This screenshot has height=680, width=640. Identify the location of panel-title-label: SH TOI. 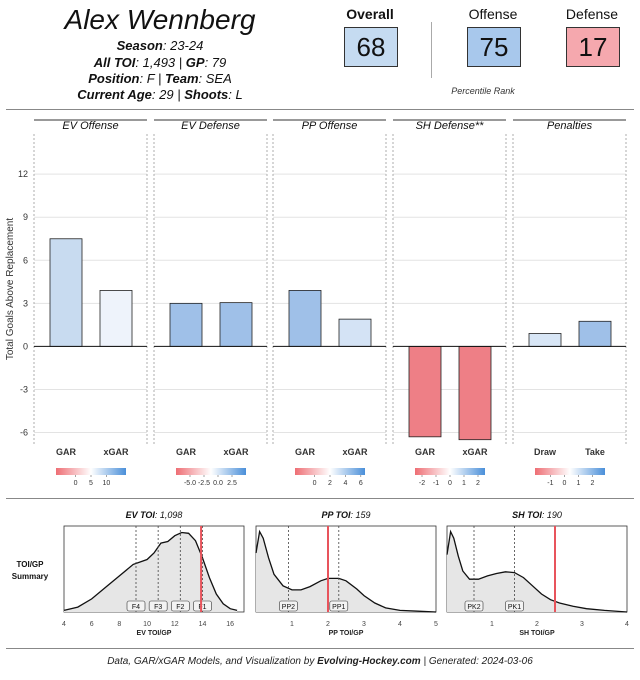
(527, 515).